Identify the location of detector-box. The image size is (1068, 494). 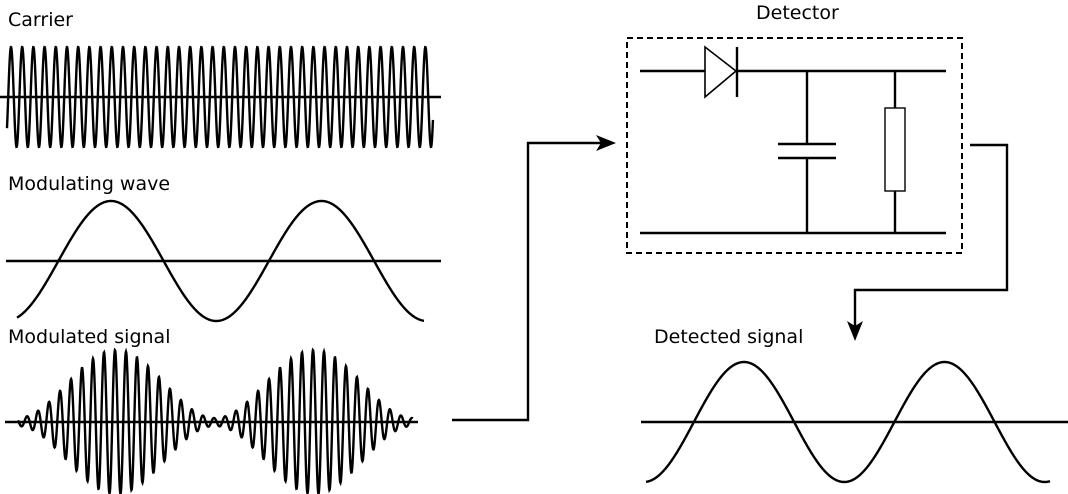
(794, 145).